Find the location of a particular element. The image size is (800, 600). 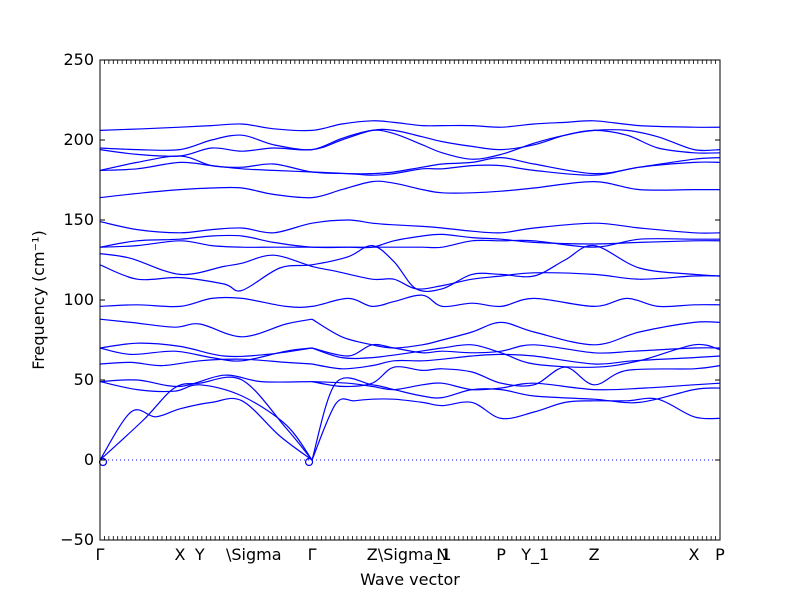

x-tick-label: N is located at coordinates (442, 554).